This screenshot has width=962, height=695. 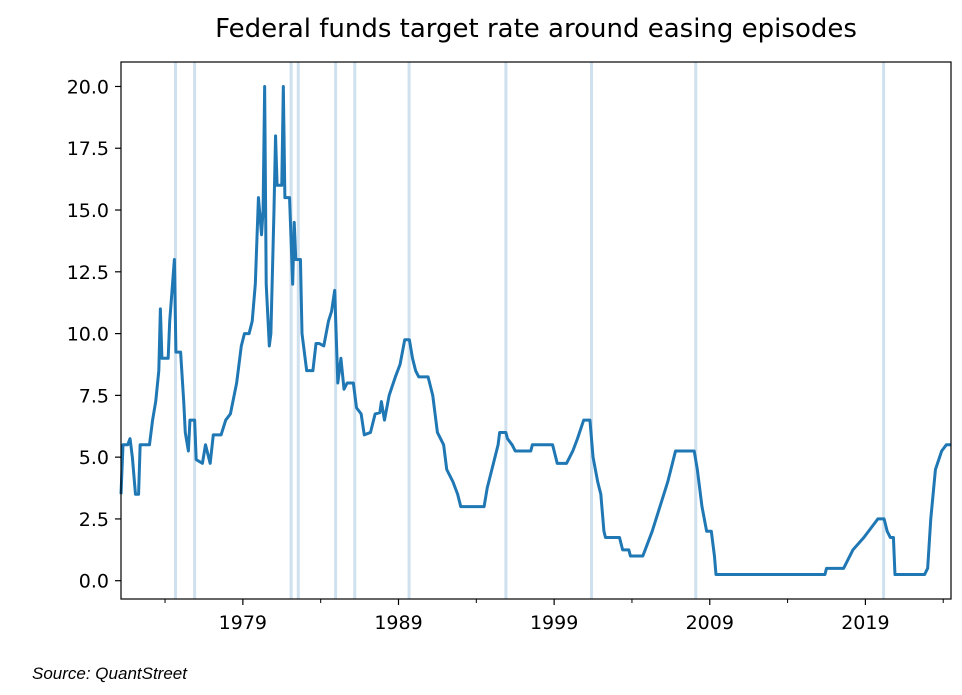 I want to click on y-tick-label: 0.0, so click(x=94, y=582).